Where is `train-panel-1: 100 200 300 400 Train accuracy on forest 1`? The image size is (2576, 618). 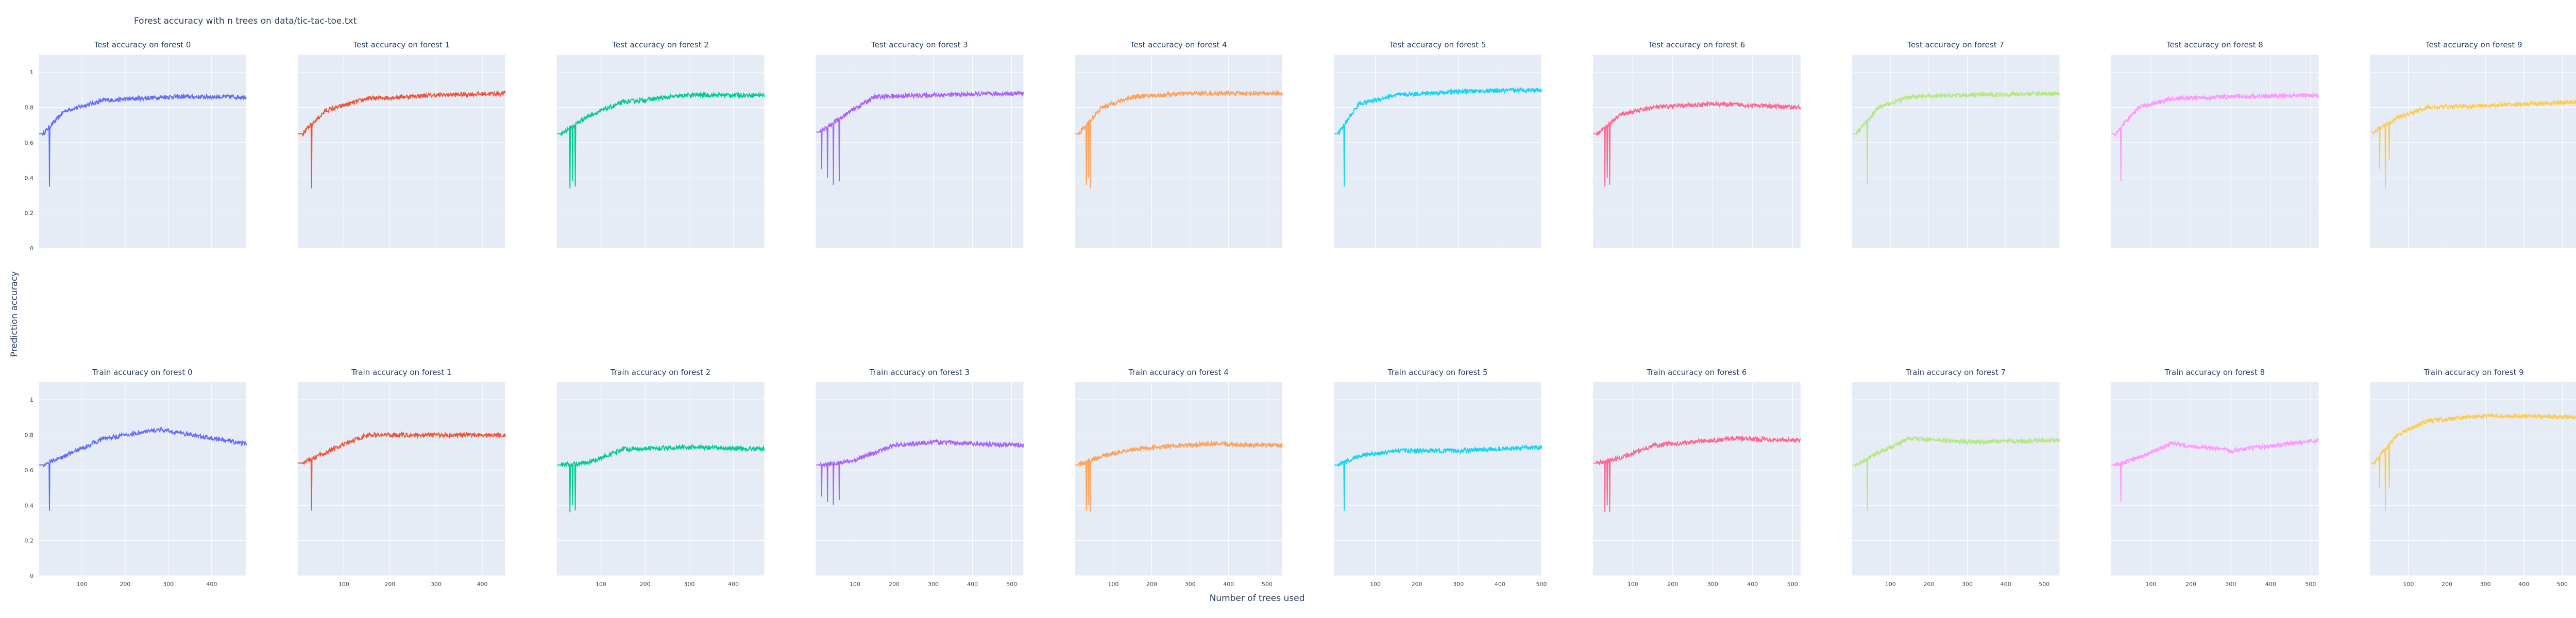
train-panel-1: 100 200 300 400 Train accuracy on forest 1 is located at coordinates (401, 478).